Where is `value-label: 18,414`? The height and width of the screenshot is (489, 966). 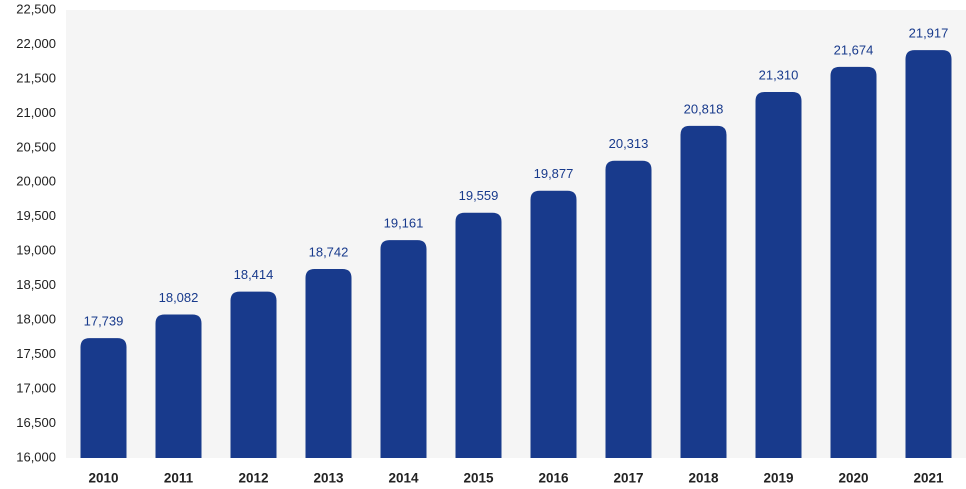 value-label: 18,414 is located at coordinates (254, 274).